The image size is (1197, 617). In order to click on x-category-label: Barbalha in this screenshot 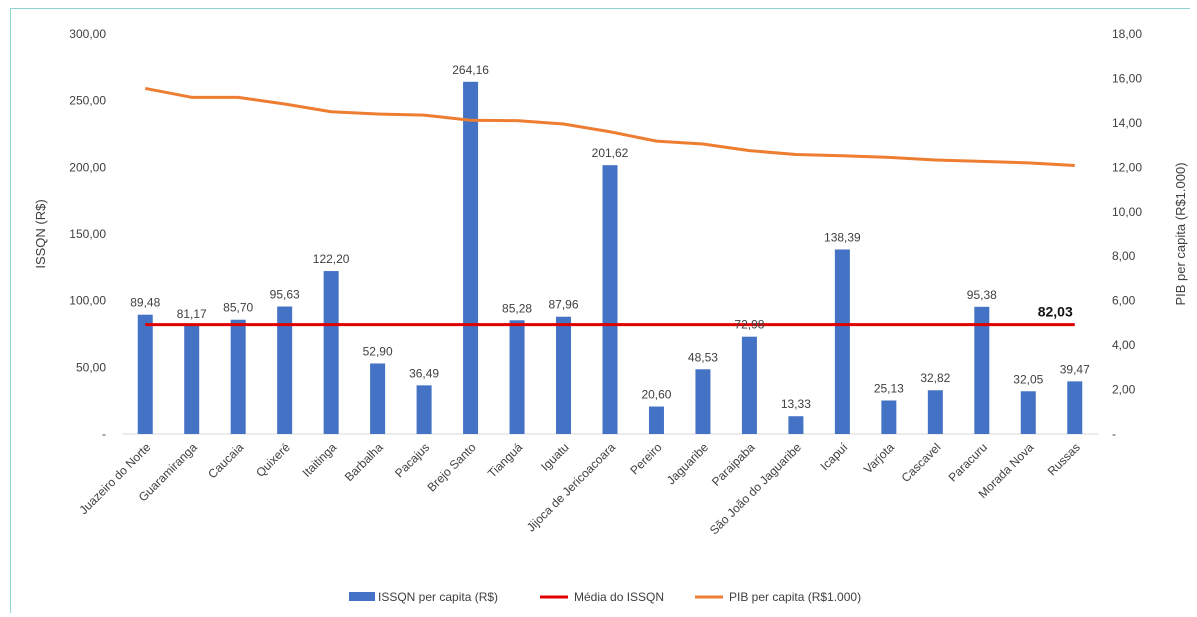, I will do `click(364, 462)`.